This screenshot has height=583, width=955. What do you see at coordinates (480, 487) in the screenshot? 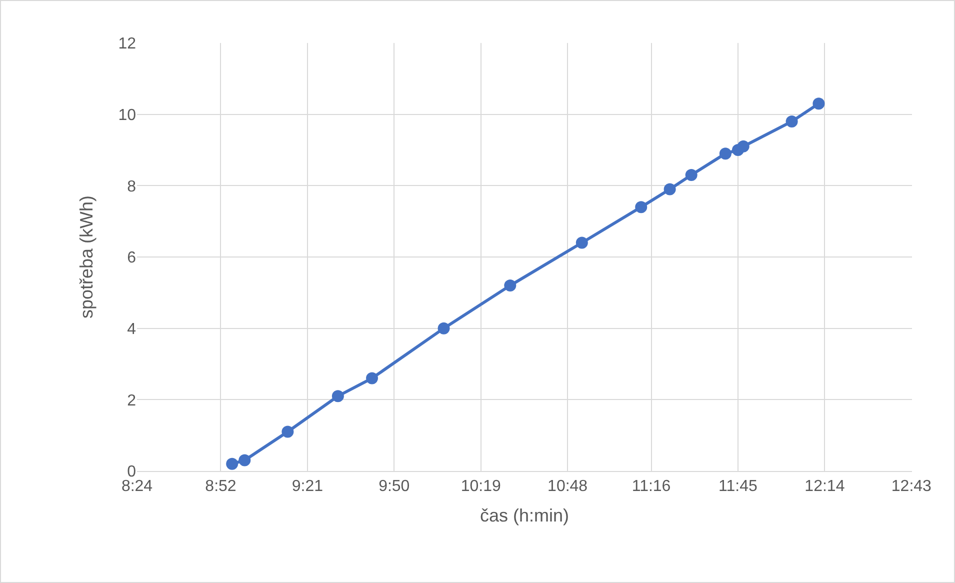
I see `x-tick-label: 10:19` at bounding box center [480, 487].